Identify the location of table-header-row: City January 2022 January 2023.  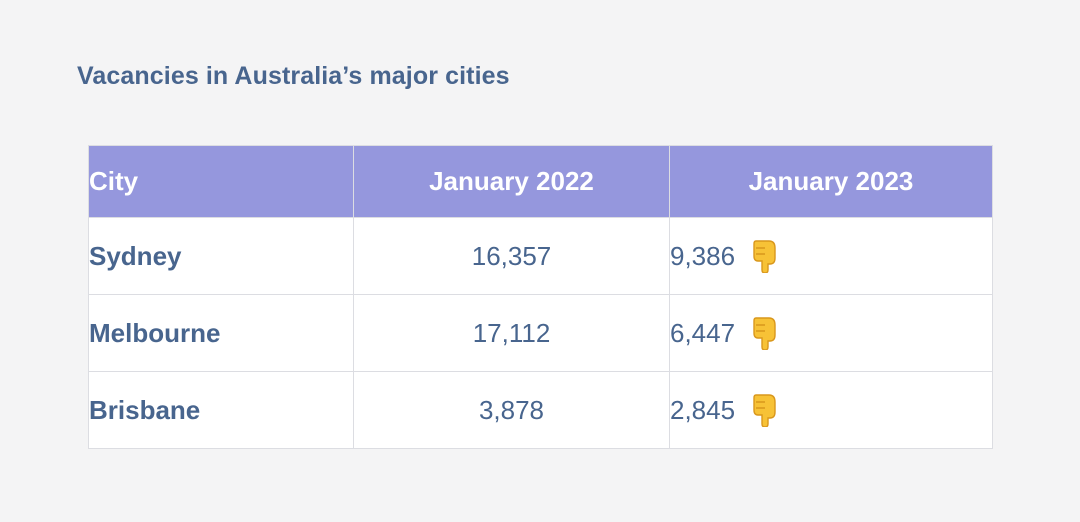
(540, 181).